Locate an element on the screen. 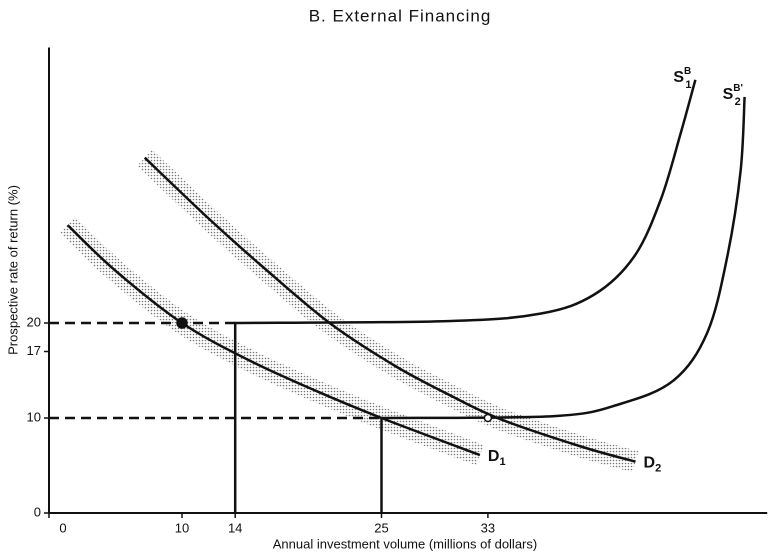  series-label: SB 1 is located at coordinates (682, 77).